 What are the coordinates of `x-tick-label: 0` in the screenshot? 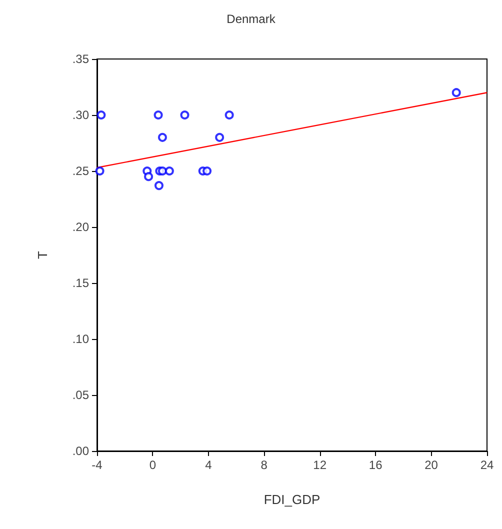 It's located at (152, 465).